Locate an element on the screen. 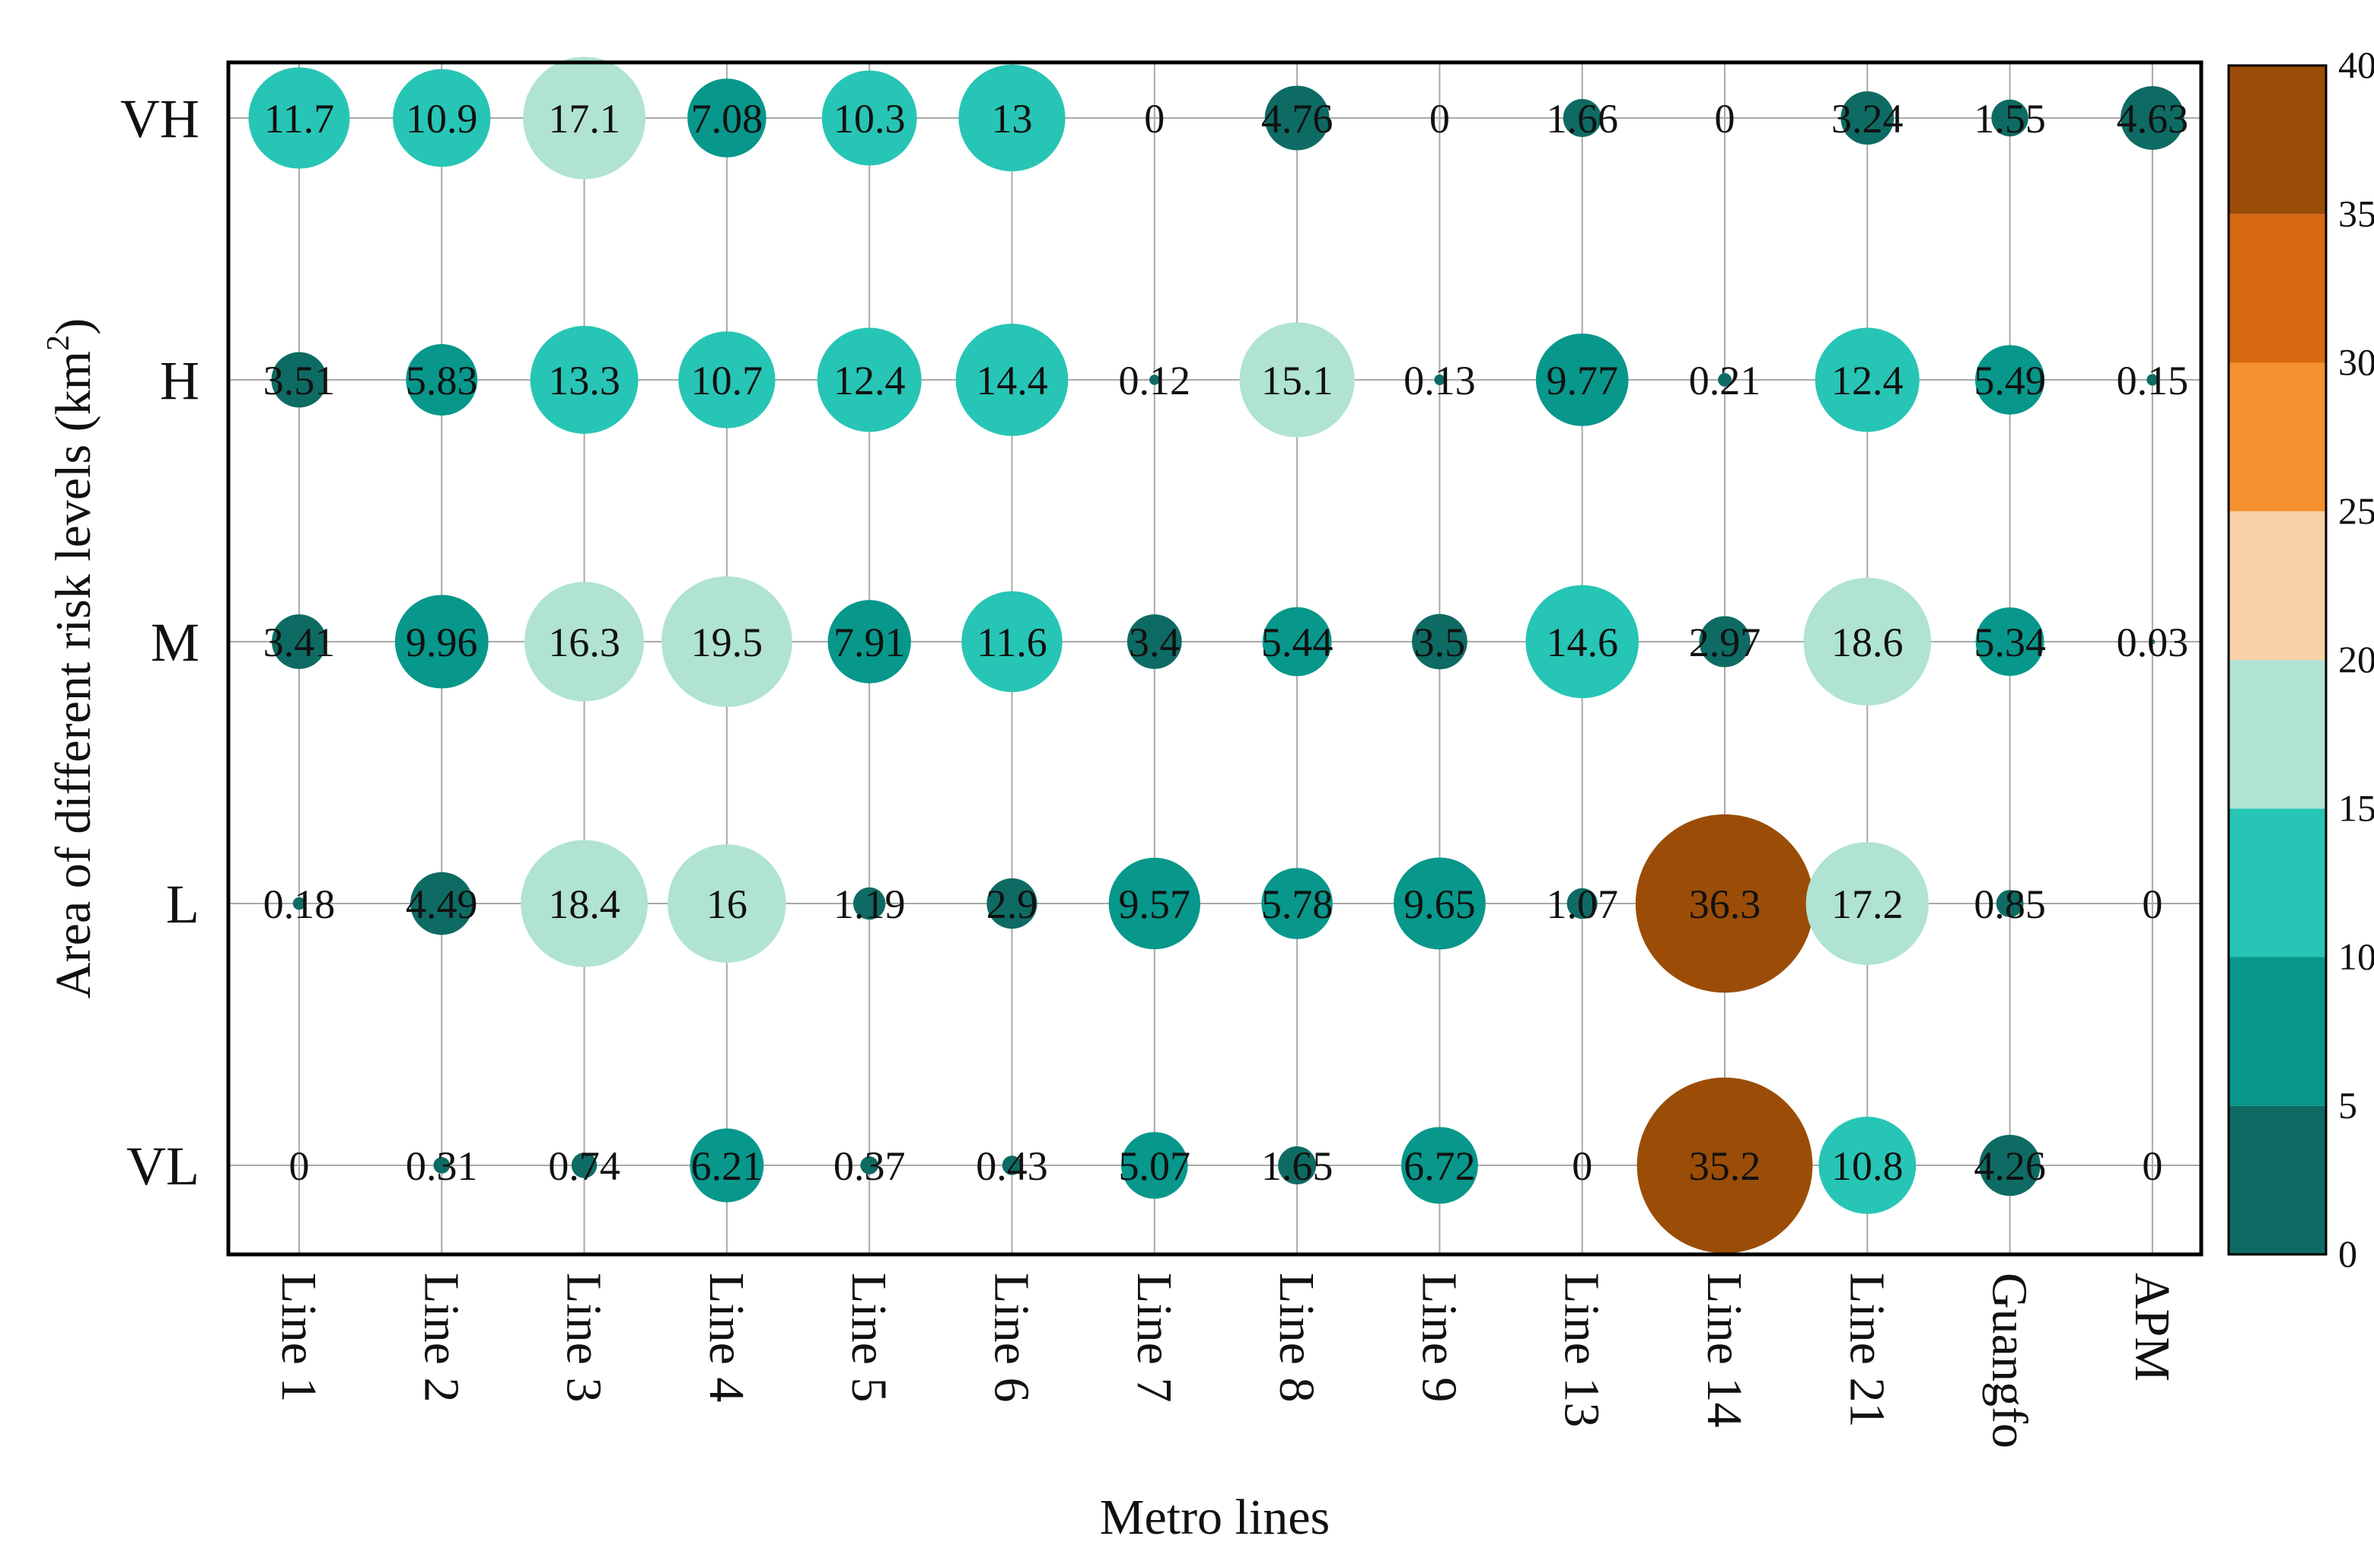 The height and width of the screenshot is (1568, 2374). x-tick-label: Line 2 is located at coordinates (441, 1337).